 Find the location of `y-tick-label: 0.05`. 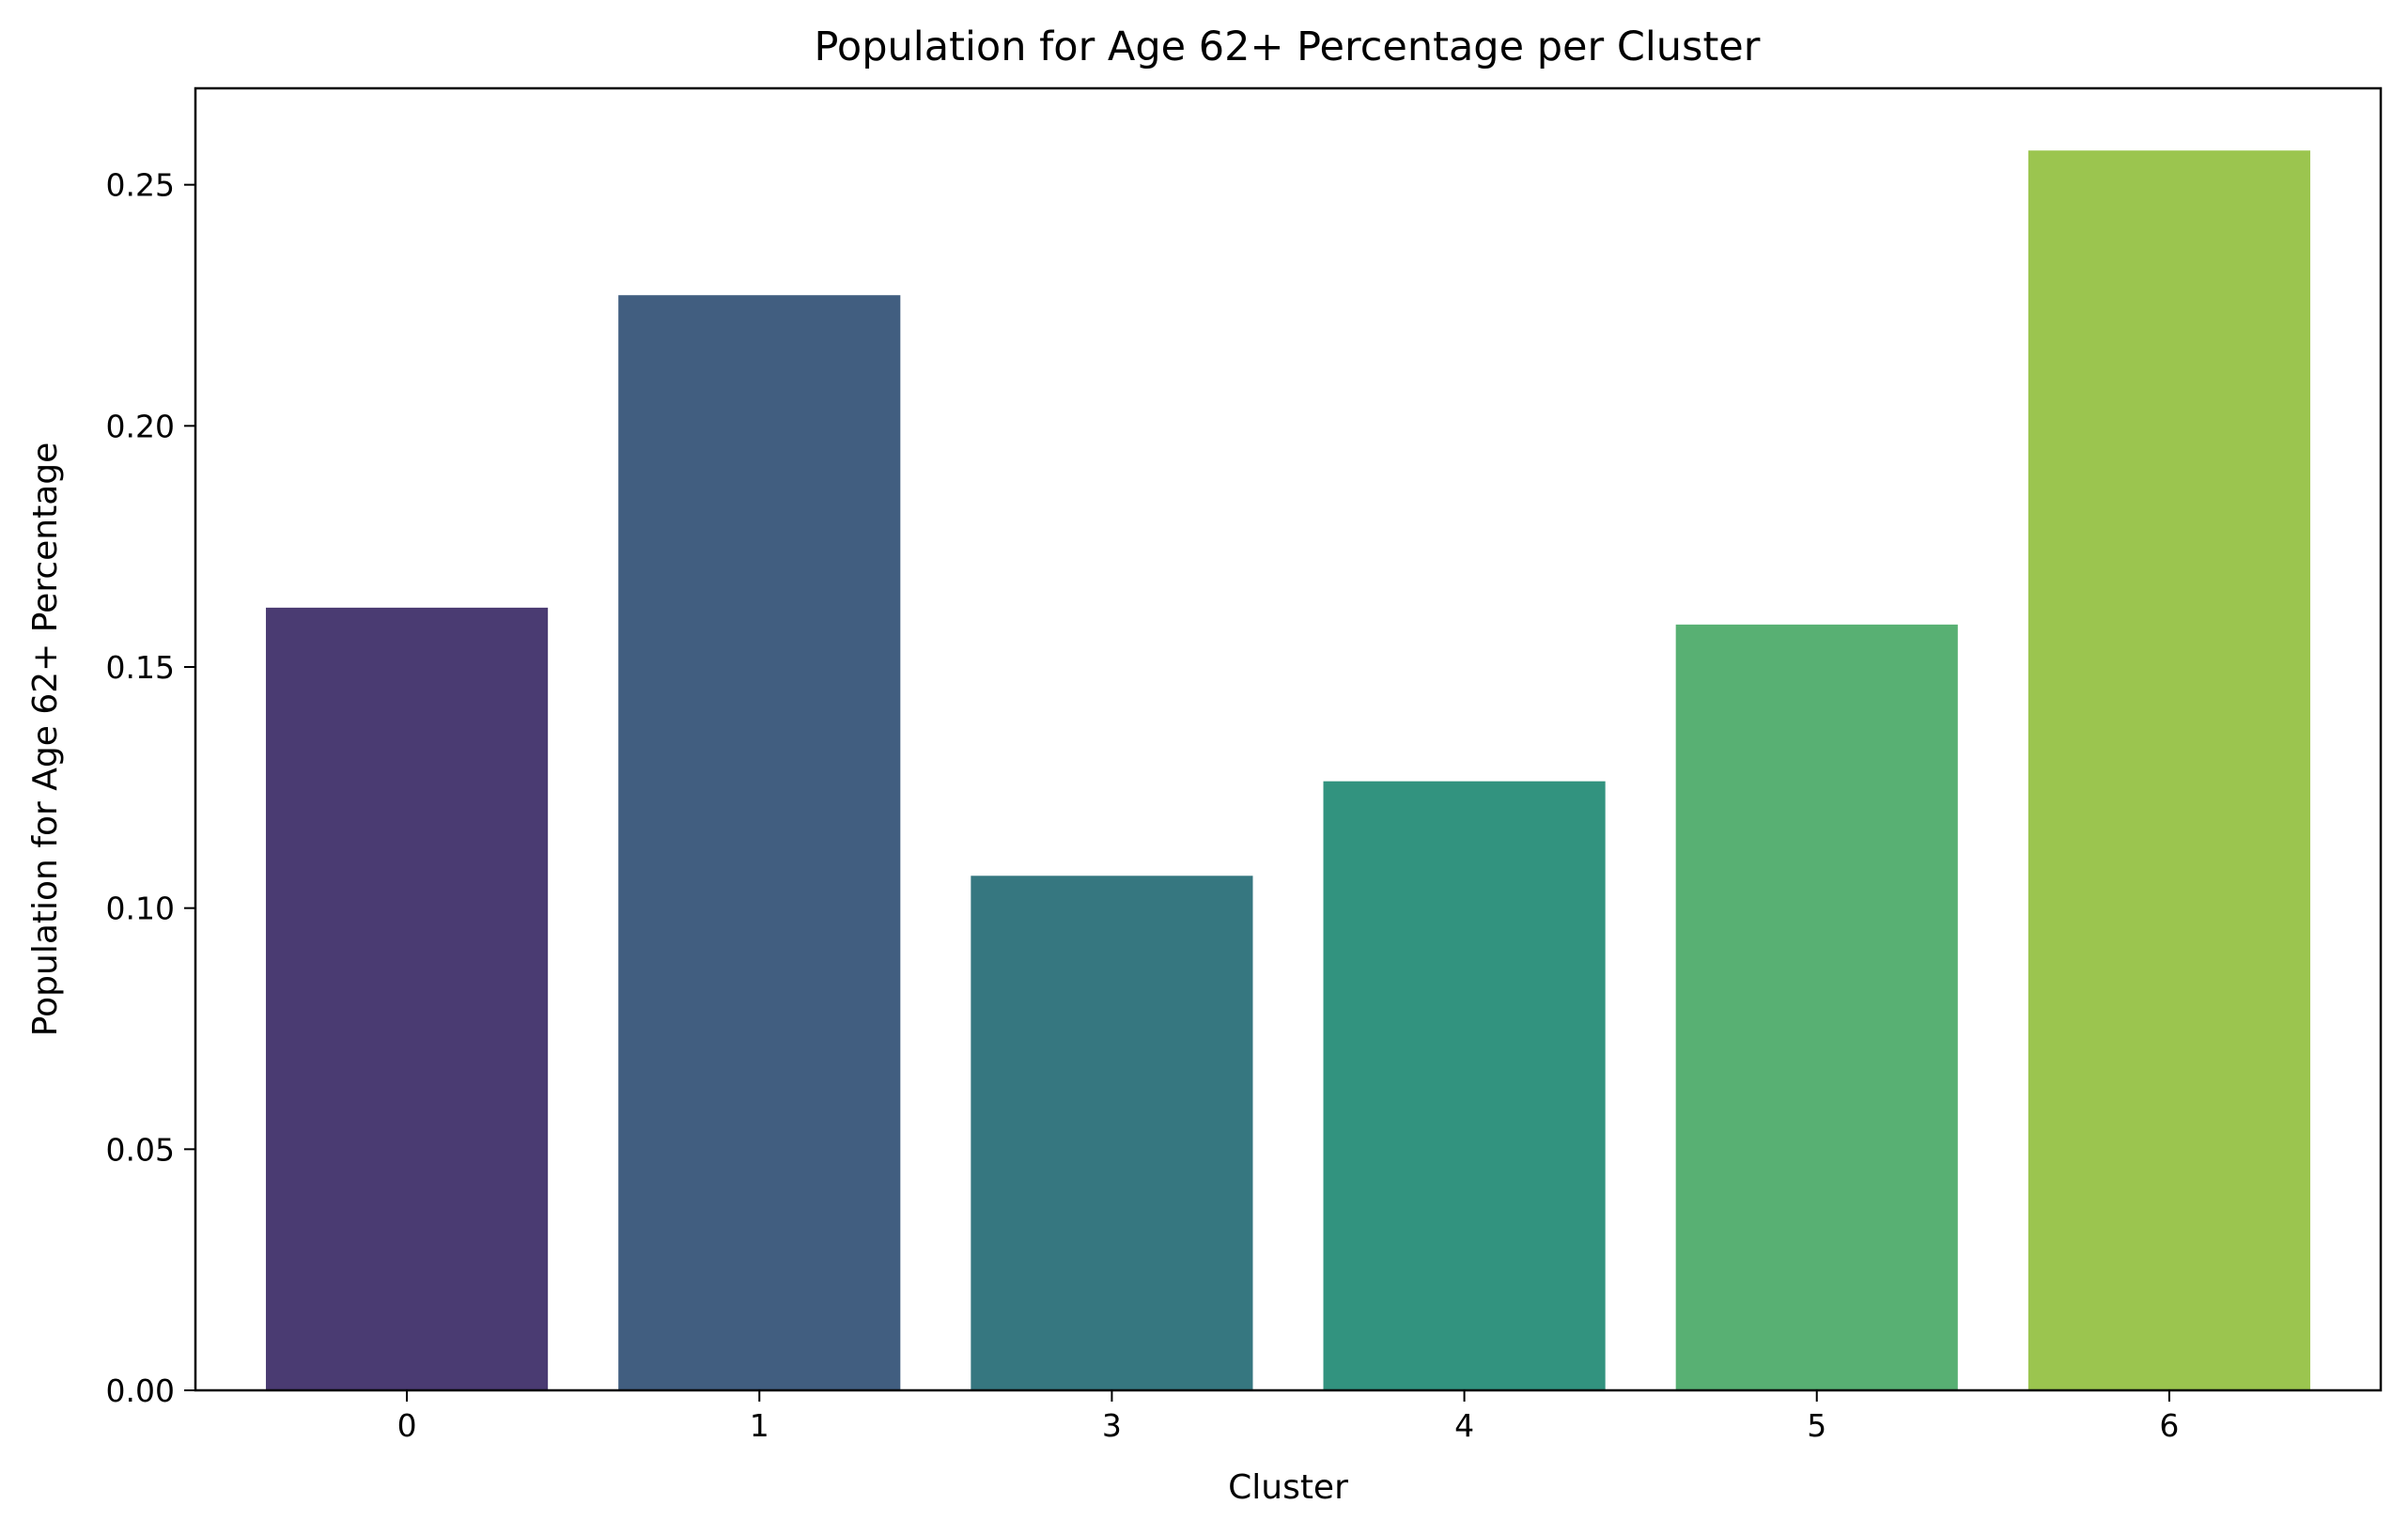

y-tick-label: 0.05 is located at coordinates (140, 1149).